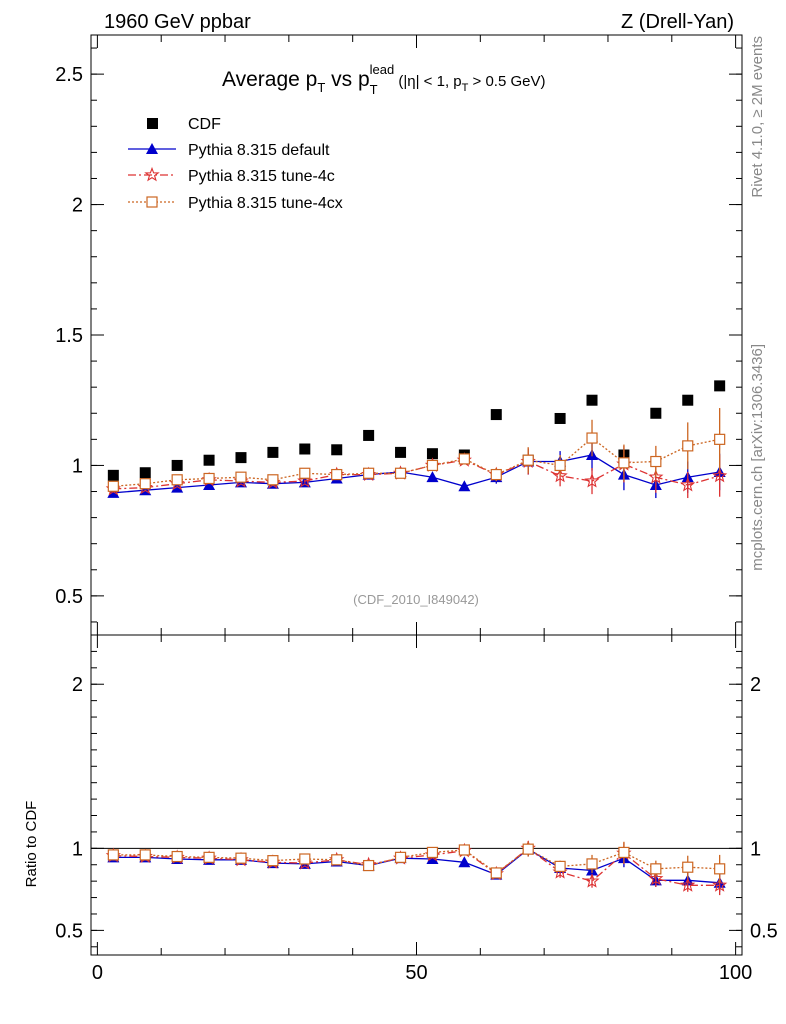  What do you see at coordinates (416, 973) in the screenshot?
I see `x-tick-label: 50` at bounding box center [416, 973].